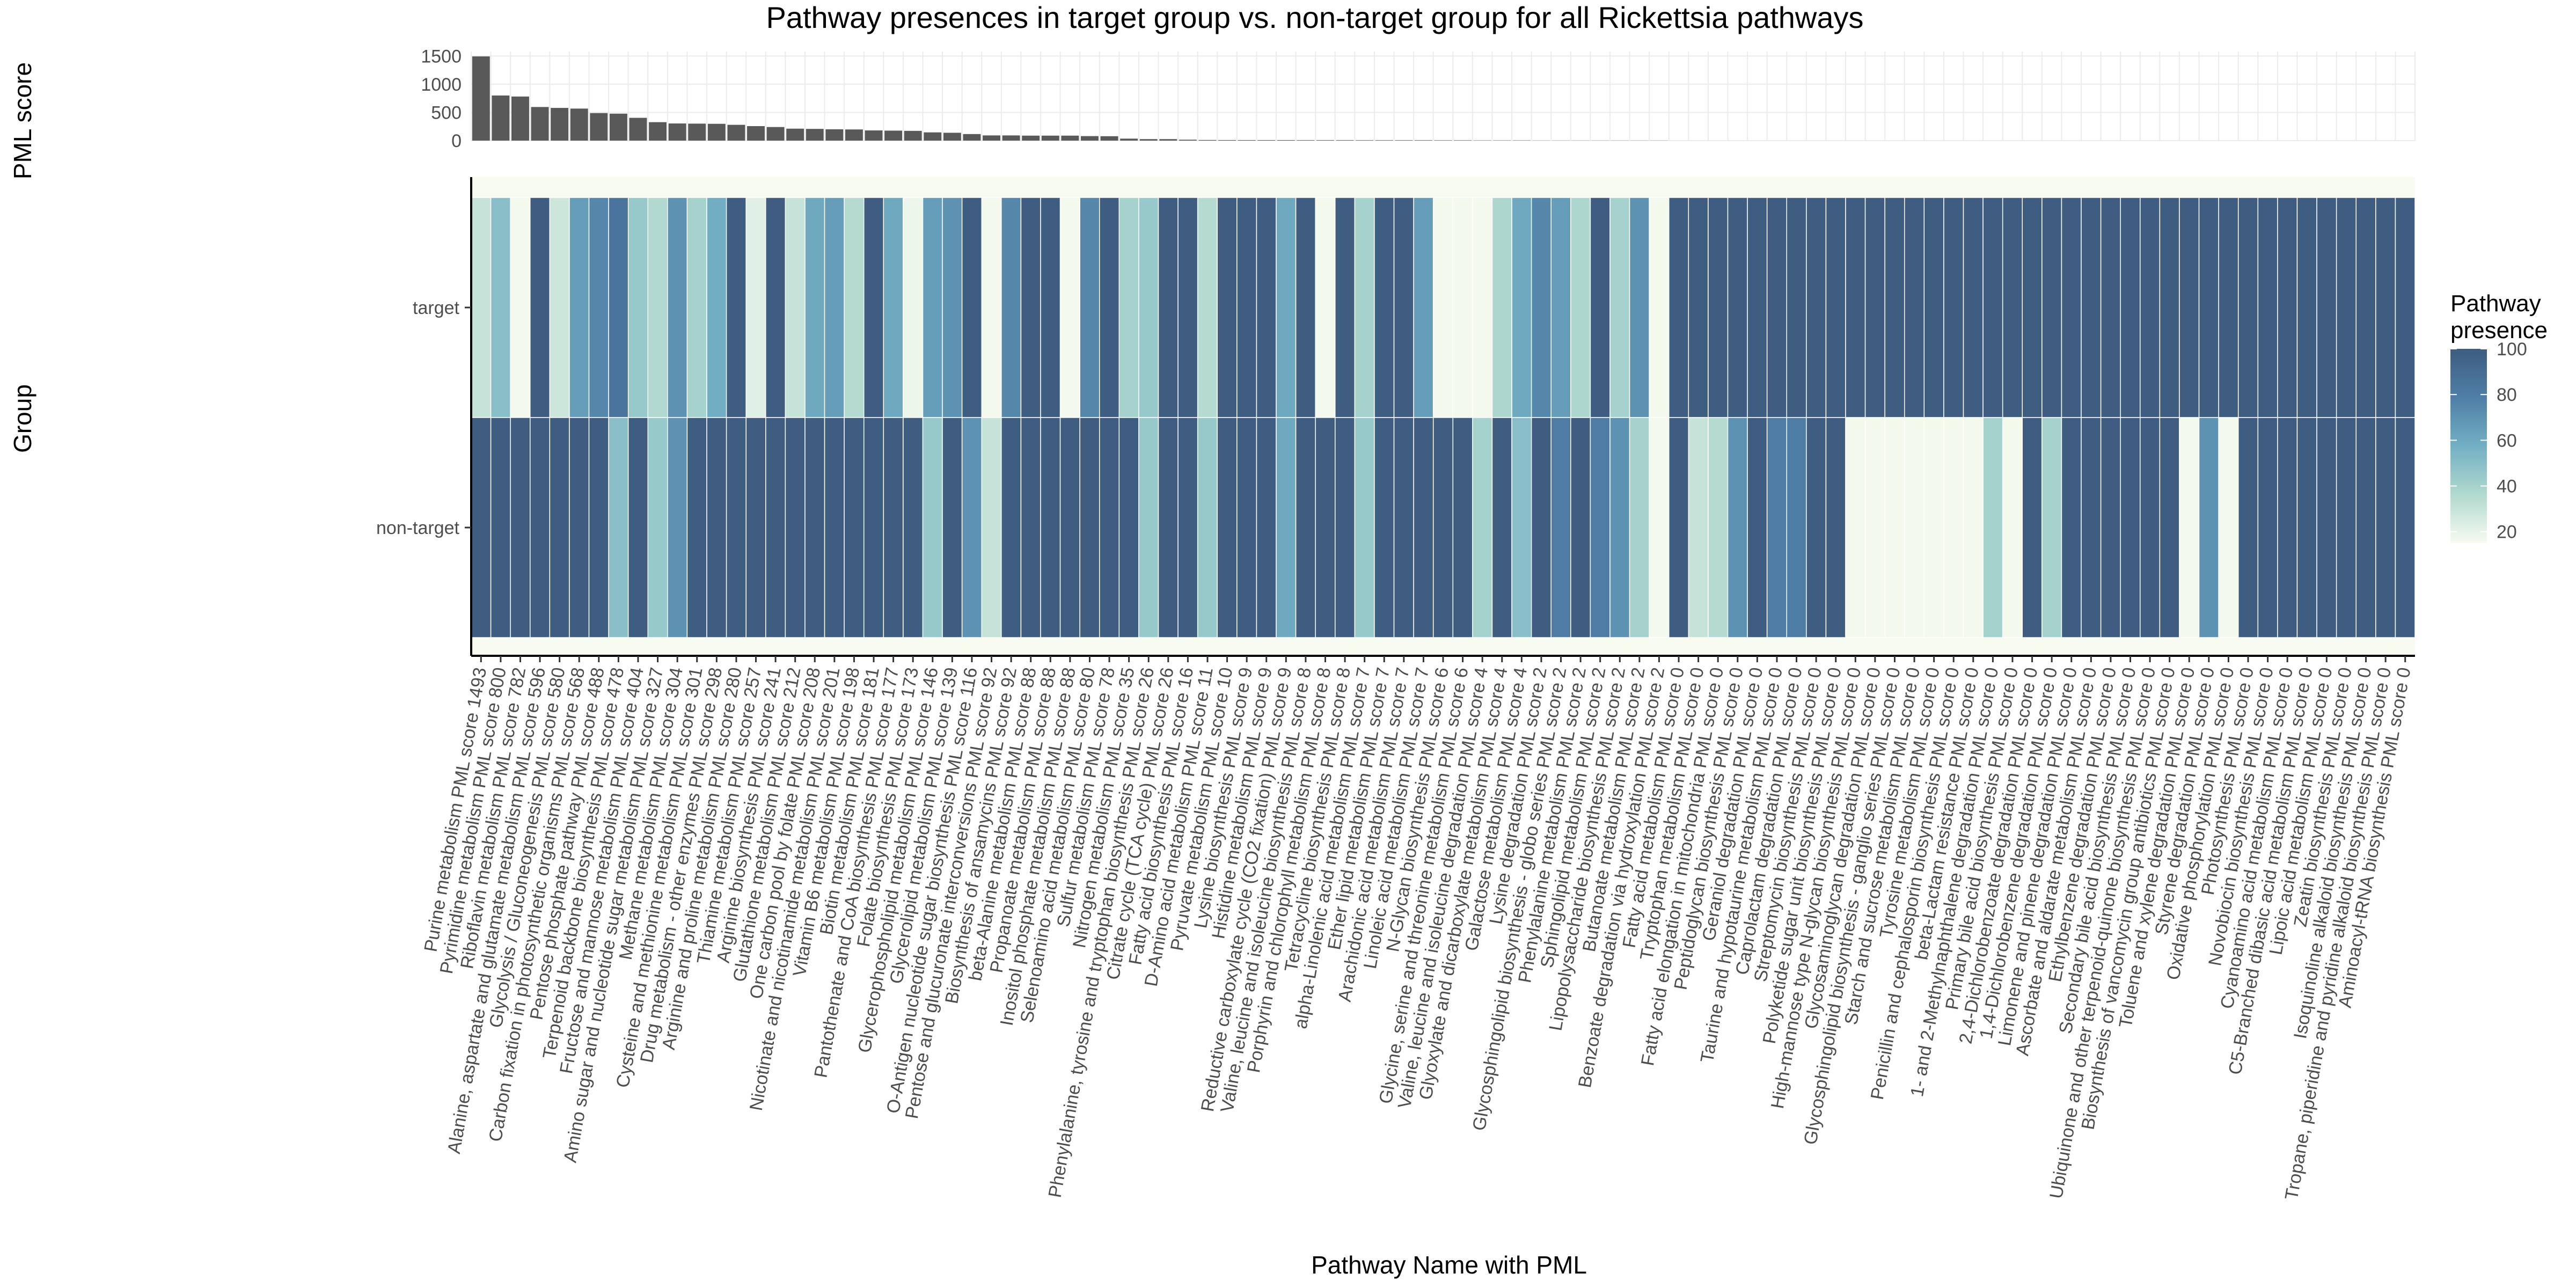 This screenshot has width=2576, height=1288. I want to click on bar-panel-y-tick-label: 1500, so click(441, 56).